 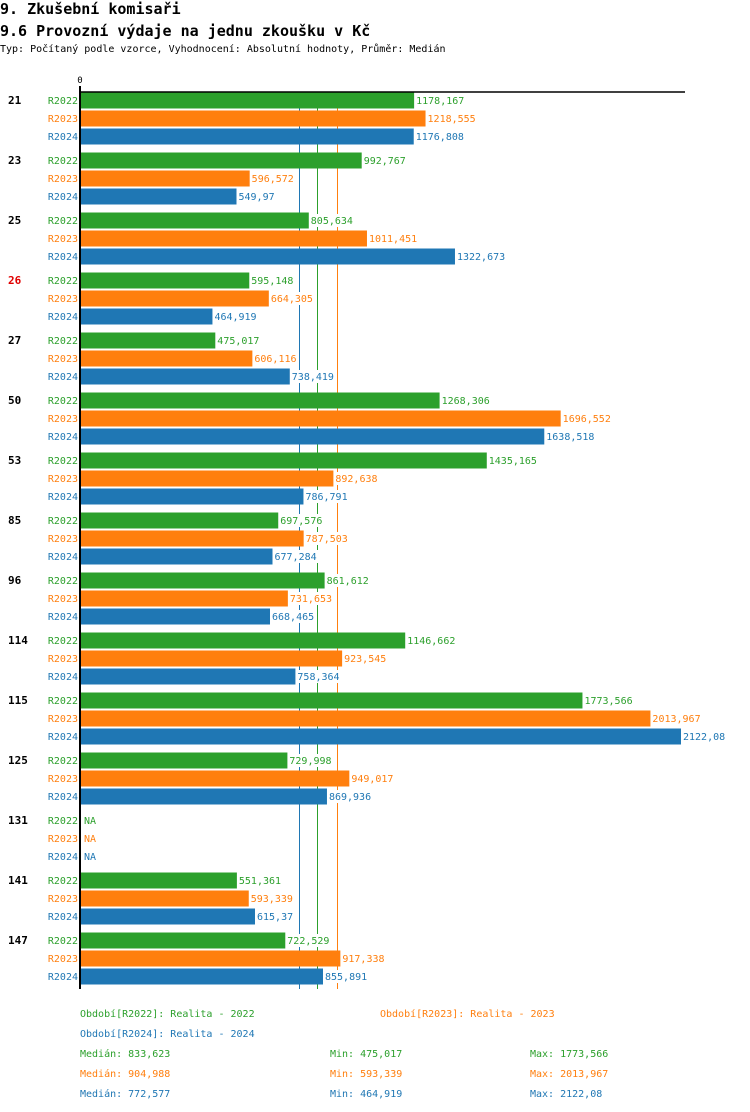 What do you see at coordinates (467, 1014) in the screenshot?
I see `legend-r2023-label: Období[R2023]: Realita - 2023` at bounding box center [467, 1014].